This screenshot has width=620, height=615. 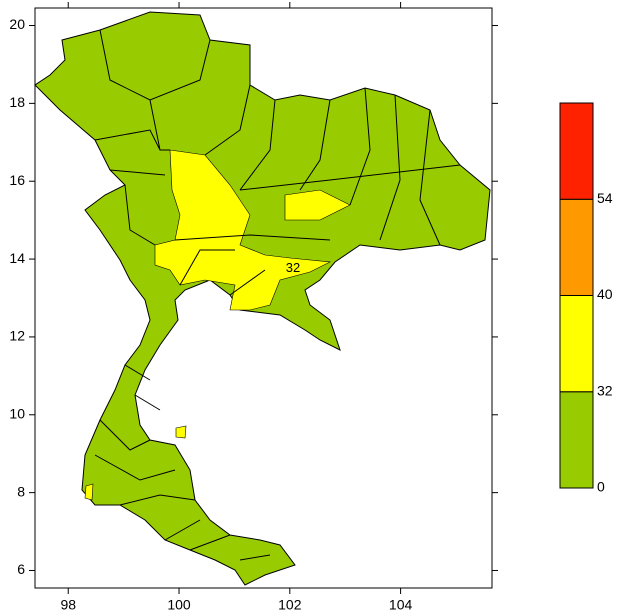 I want to click on colorbar-label: 0, so click(x=601, y=487).